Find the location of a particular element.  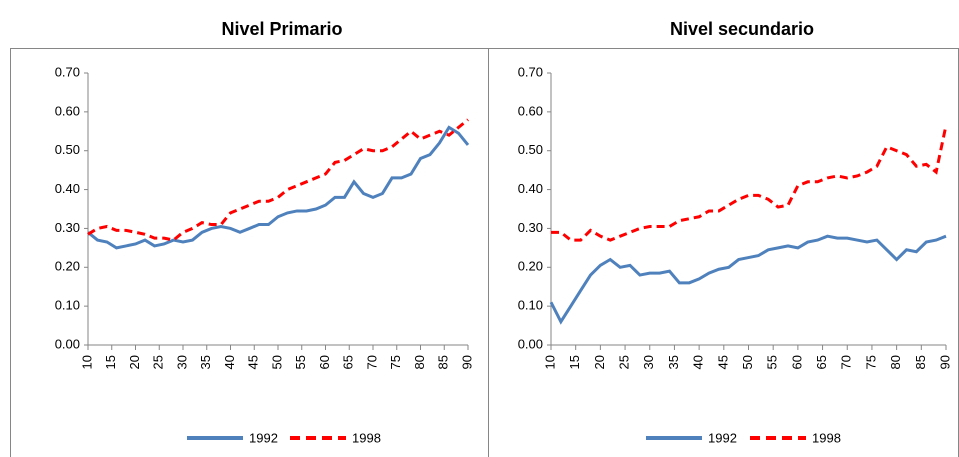

chart-title: Nivel secundario is located at coordinates (742, 29).